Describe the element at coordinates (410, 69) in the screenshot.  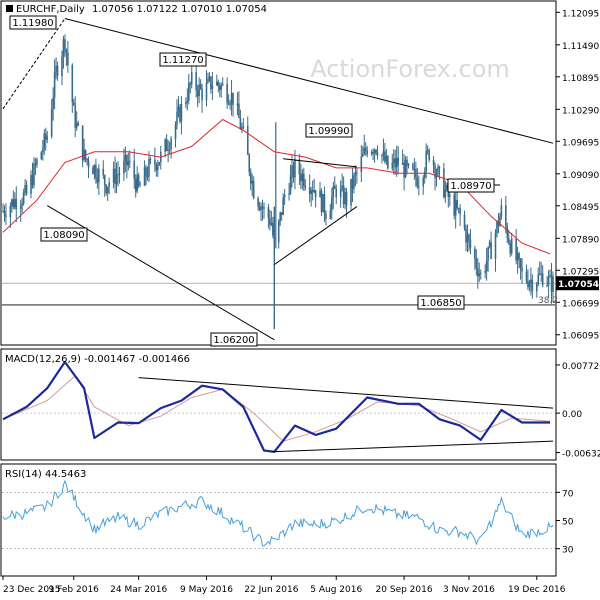
I see `watermark-text: ActionForex.com` at that location.